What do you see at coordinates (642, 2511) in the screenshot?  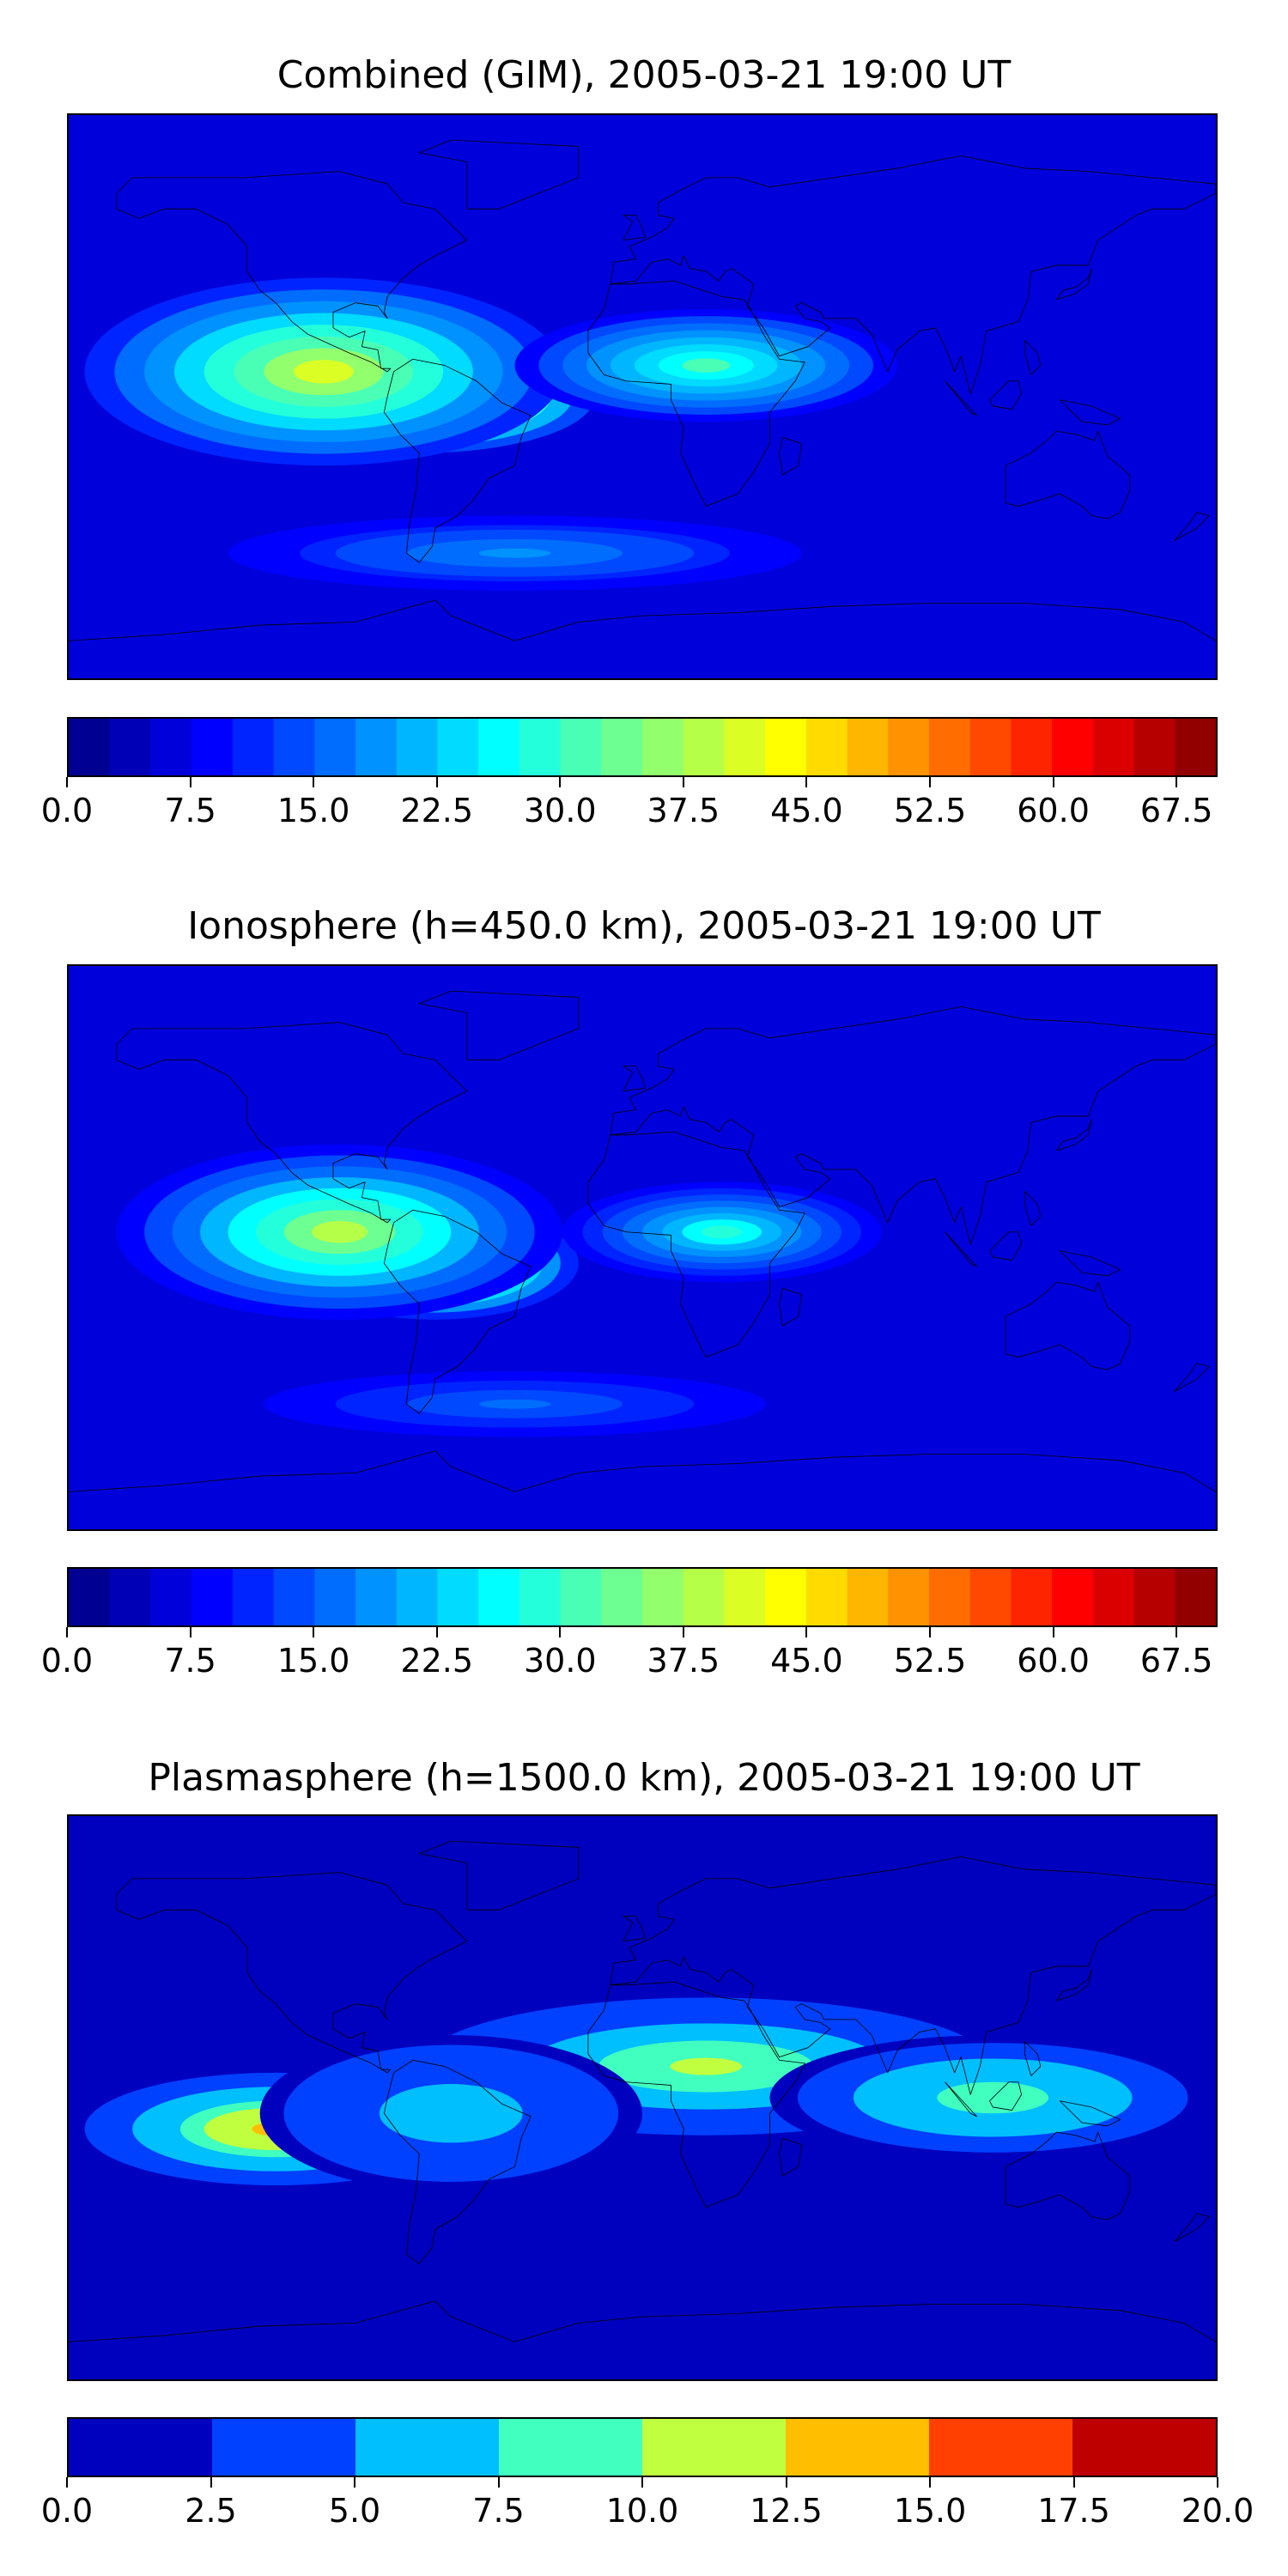 I see `colorbar-tick-label: 10.0` at bounding box center [642, 2511].